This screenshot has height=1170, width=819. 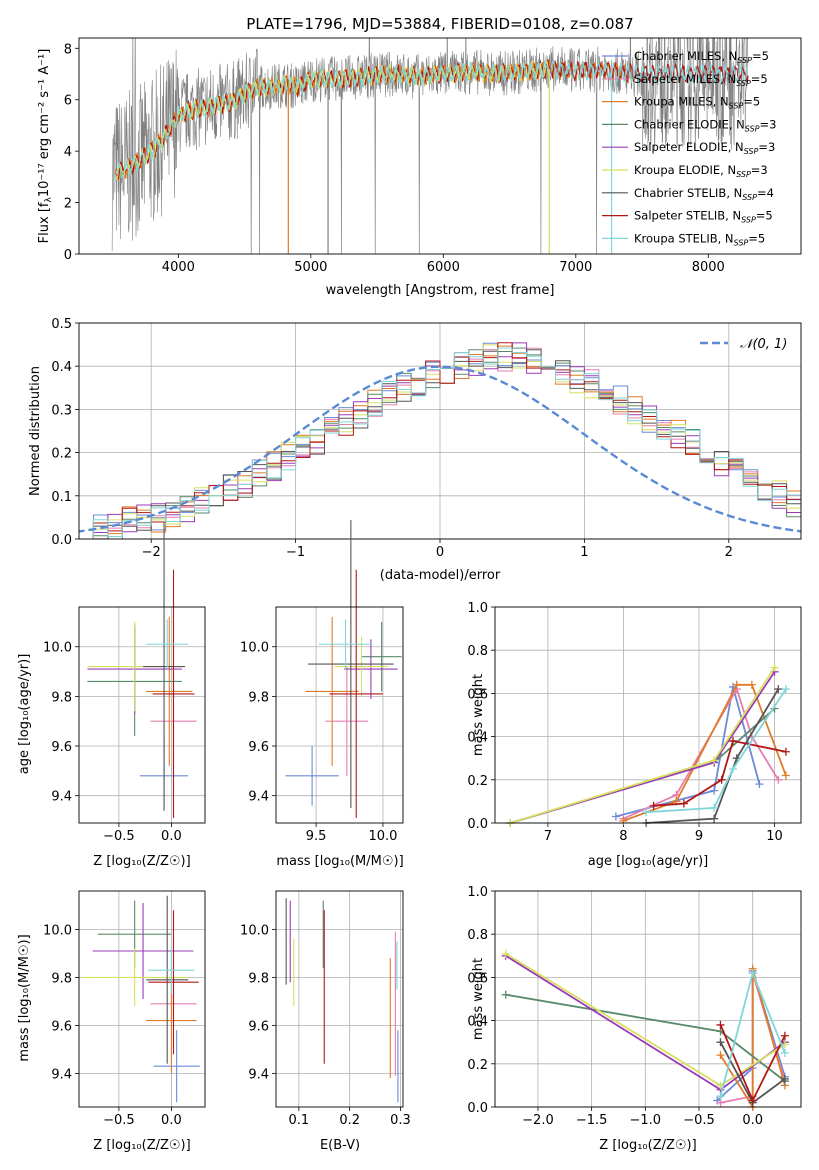 I want to click on mass-vs-Z-frame, so click(x=142, y=999).